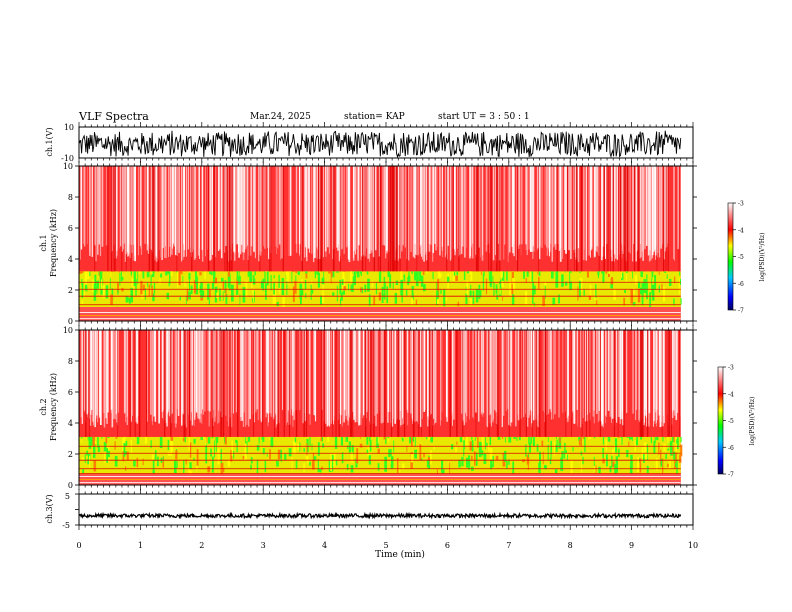 The height and width of the screenshot is (612, 792). I want to click on xtick-label: 9, so click(631, 545).